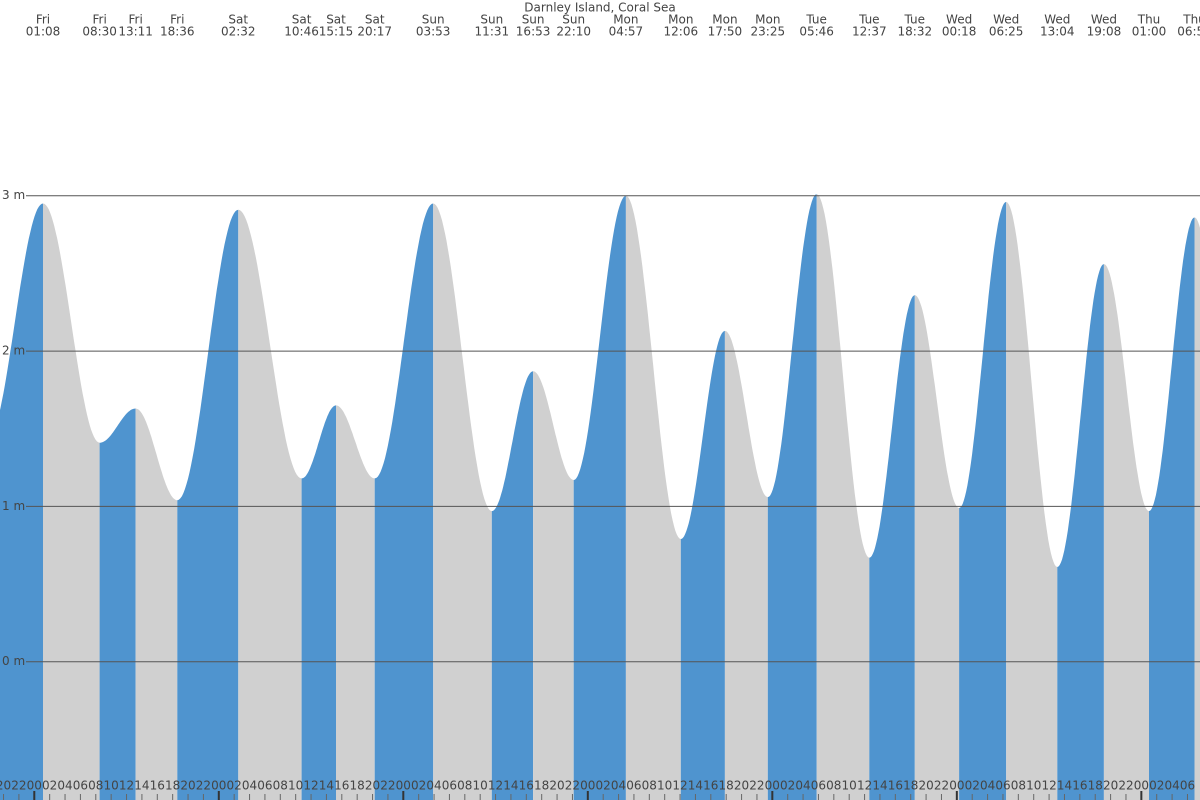 This screenshot has width=1200, height=800. I want to click on y-tick-label: 1 m, so click(13, 506).